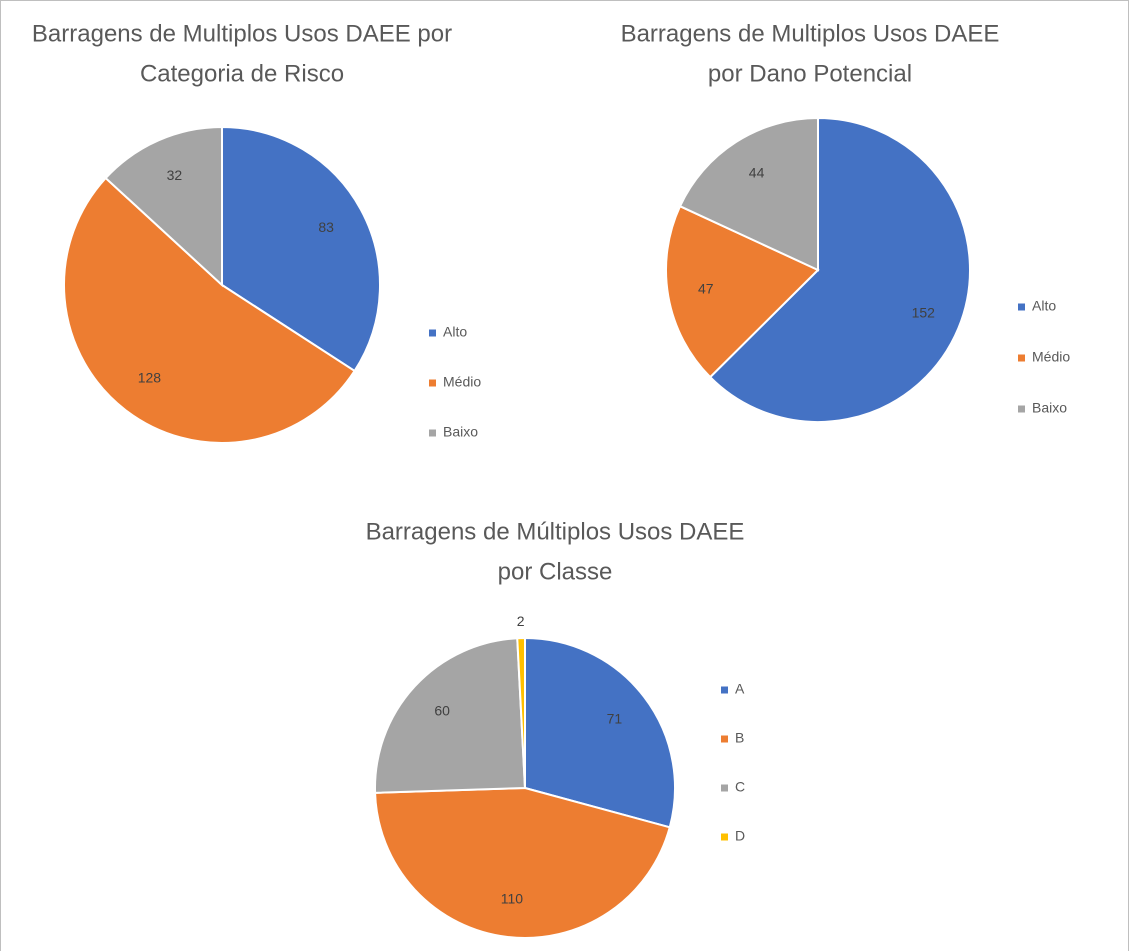 The image size is (1130, 951). I want to click on data-label: 83, so click(326, 227).